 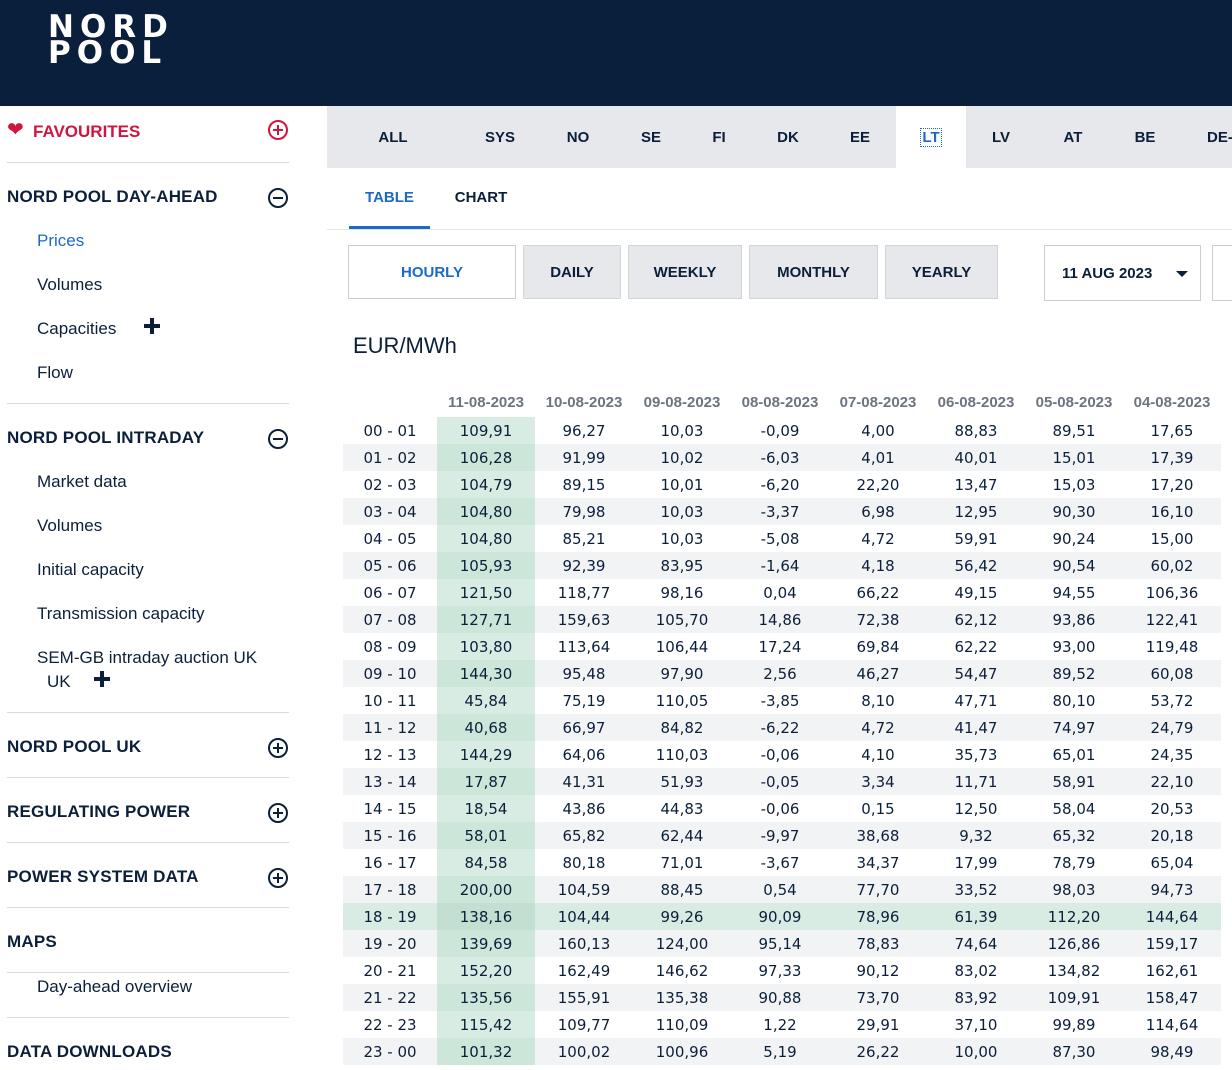 I want to click on price-cell: 15,03, so click(x=1074, y=484).